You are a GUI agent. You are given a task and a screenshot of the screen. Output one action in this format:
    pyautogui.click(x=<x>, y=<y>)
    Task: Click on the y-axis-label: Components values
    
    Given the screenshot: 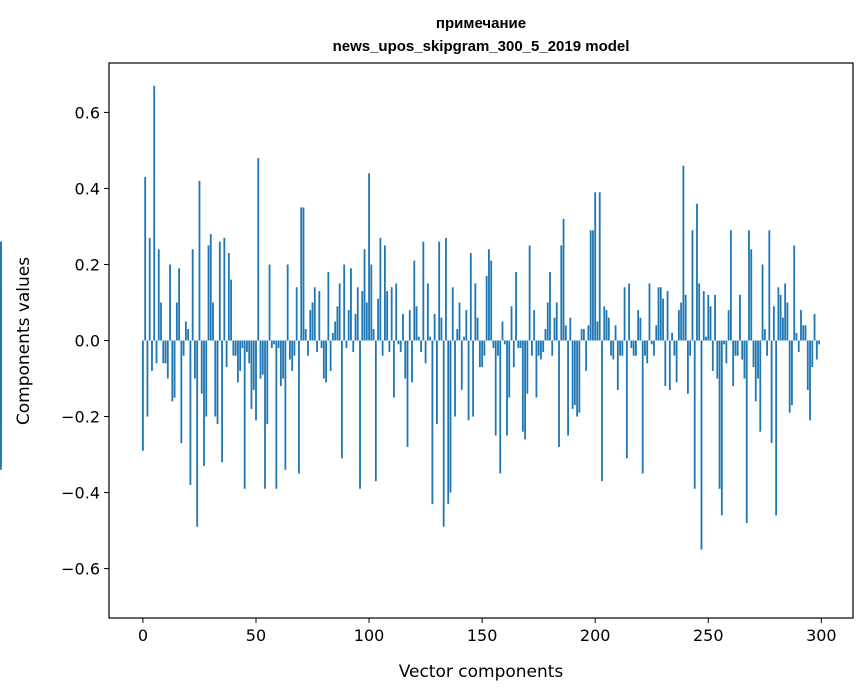 What is the action you would take?
    pyautogui.click(x=24, y=341)
    